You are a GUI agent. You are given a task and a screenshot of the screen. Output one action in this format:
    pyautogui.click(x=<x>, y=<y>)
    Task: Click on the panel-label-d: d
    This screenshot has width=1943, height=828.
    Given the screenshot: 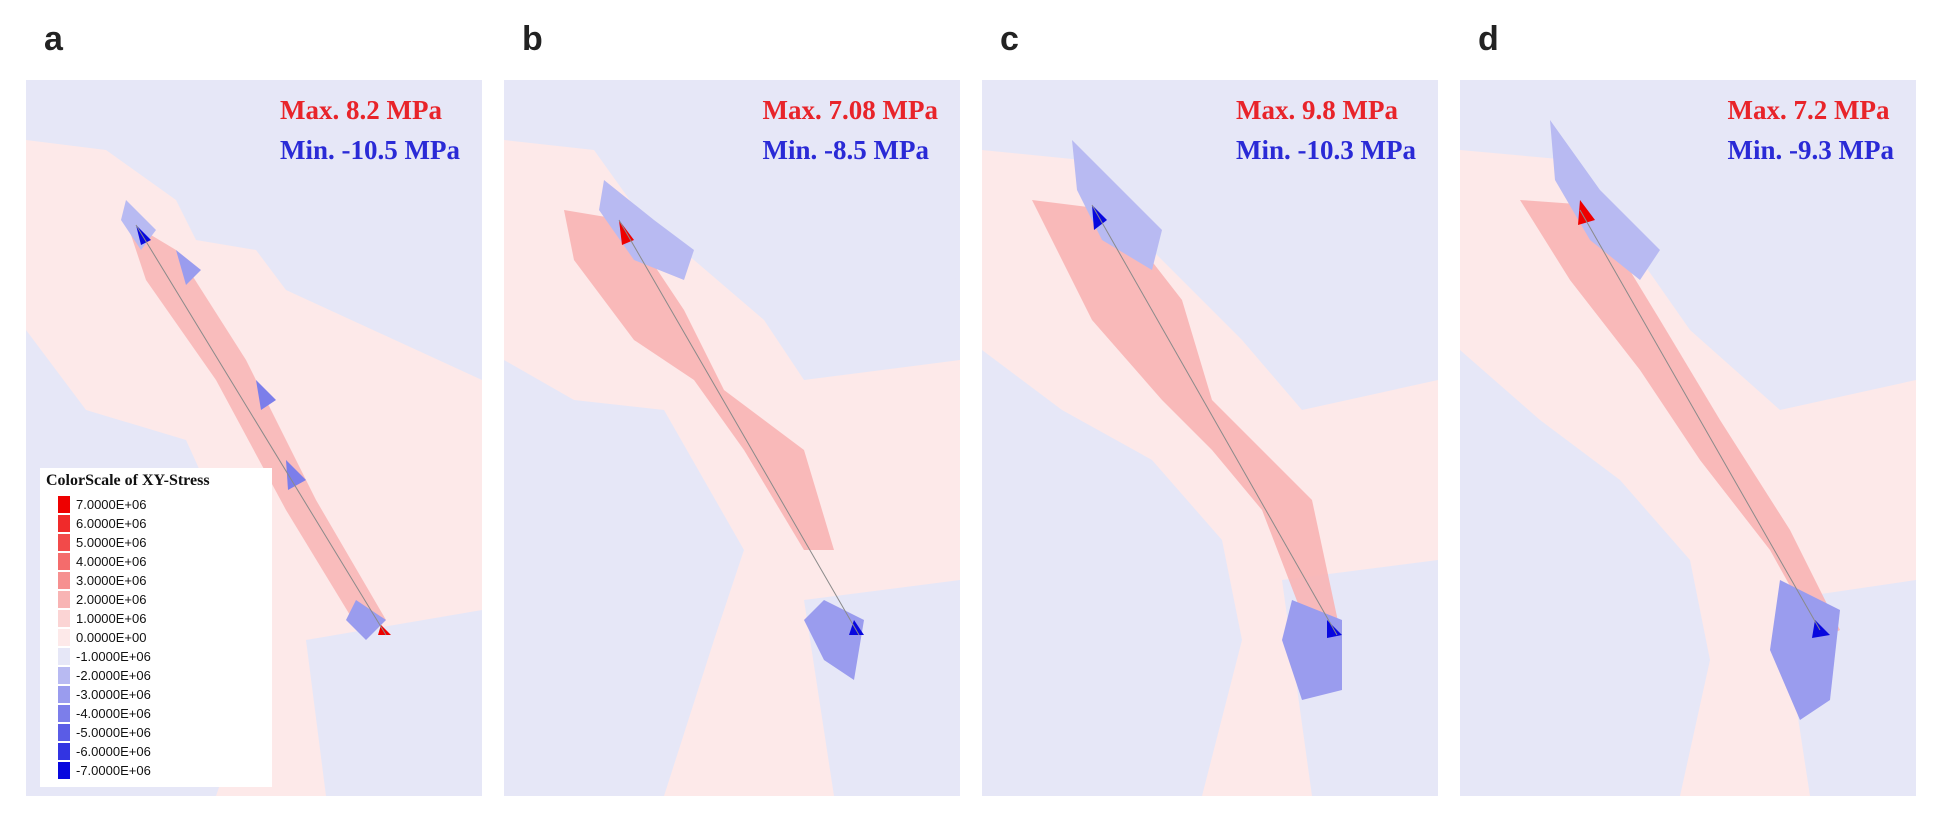 What is the action you would take?
    pyautogui.click(x=1488, y=39)
    